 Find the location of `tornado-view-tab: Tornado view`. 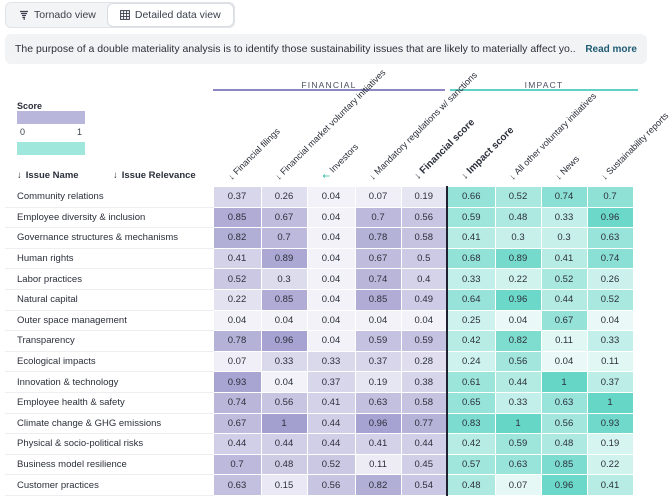

tornado-view-tab: Tornado view is located at coordinates (57, 15).